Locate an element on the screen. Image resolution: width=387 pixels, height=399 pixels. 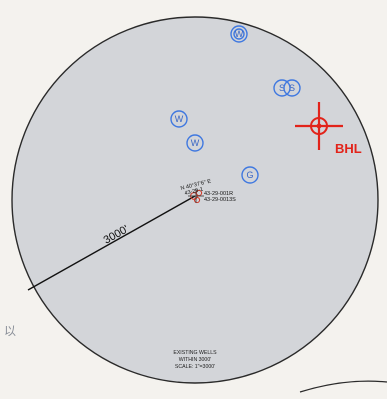
well-id-label: 43-29-1 is located at coordinates (194, 192).